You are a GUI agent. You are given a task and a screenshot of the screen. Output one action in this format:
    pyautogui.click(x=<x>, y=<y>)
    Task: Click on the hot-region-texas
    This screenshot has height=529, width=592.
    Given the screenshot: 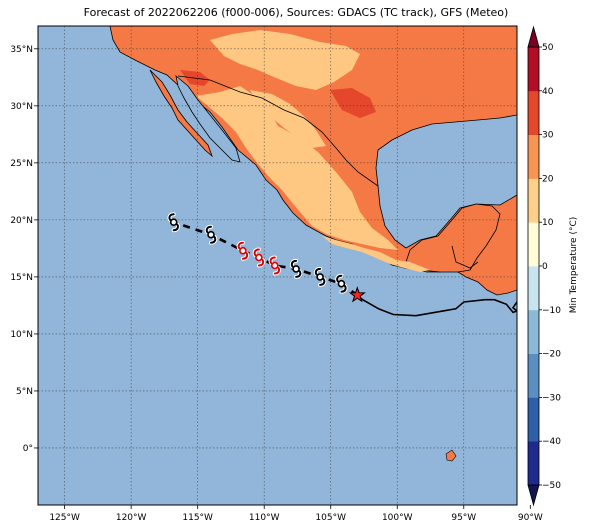 What is the action you would take?
    pyautogui.click(x=353, y=103)
    